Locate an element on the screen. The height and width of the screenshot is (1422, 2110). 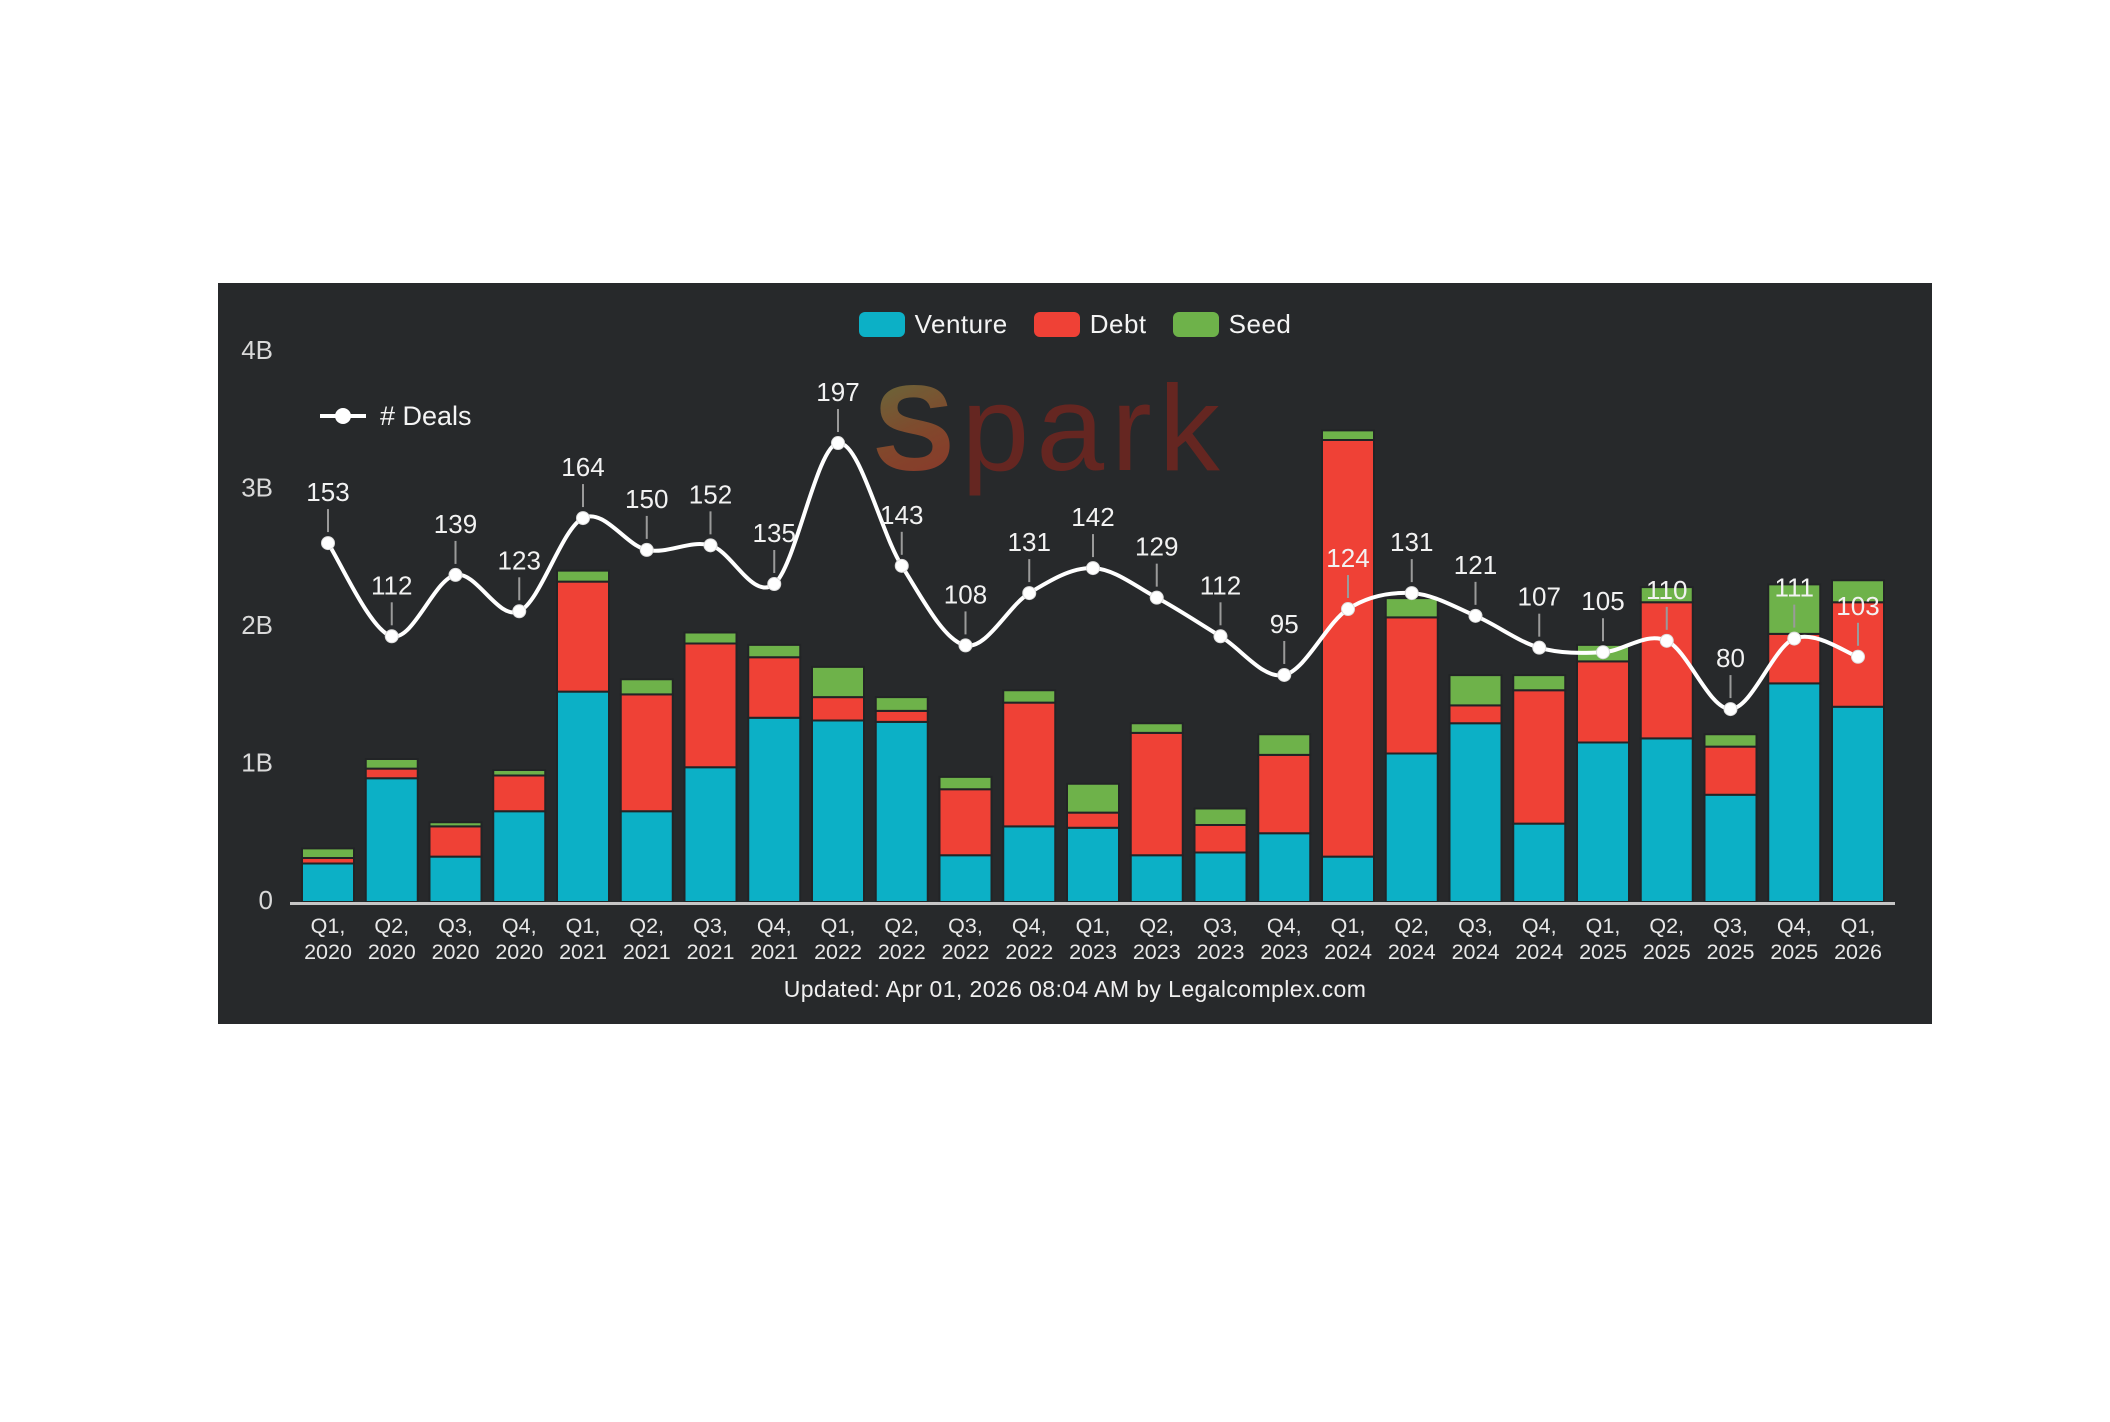
bar-q1-2023-venture-segment is located at coordinates (1093, 864).